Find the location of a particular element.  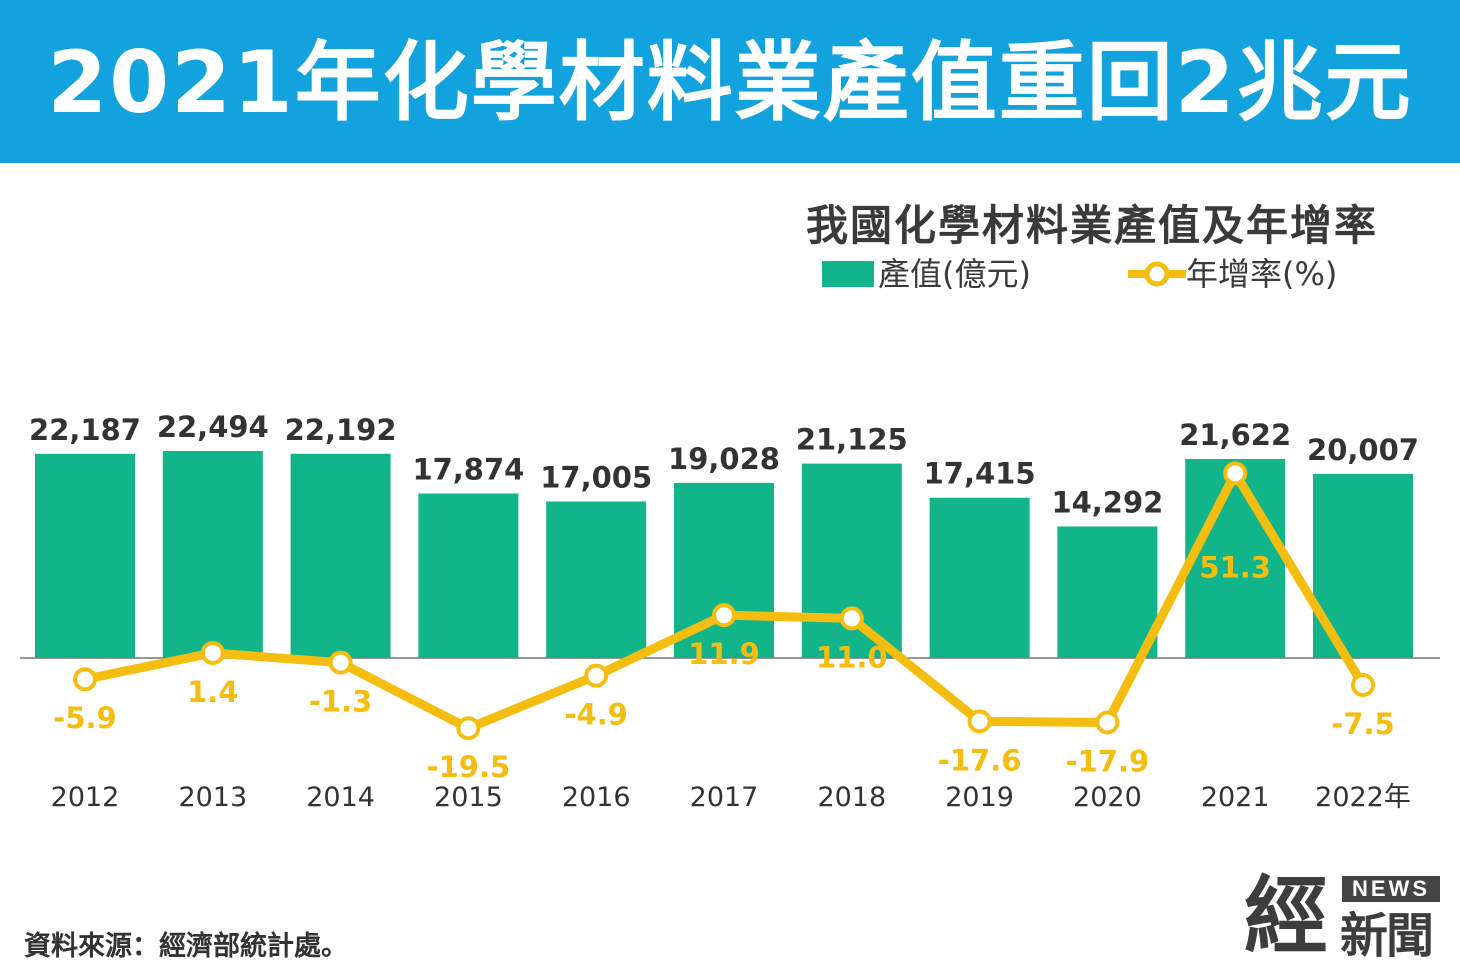

bar-value-label: 22,187 is located at coordinates (85, 430).